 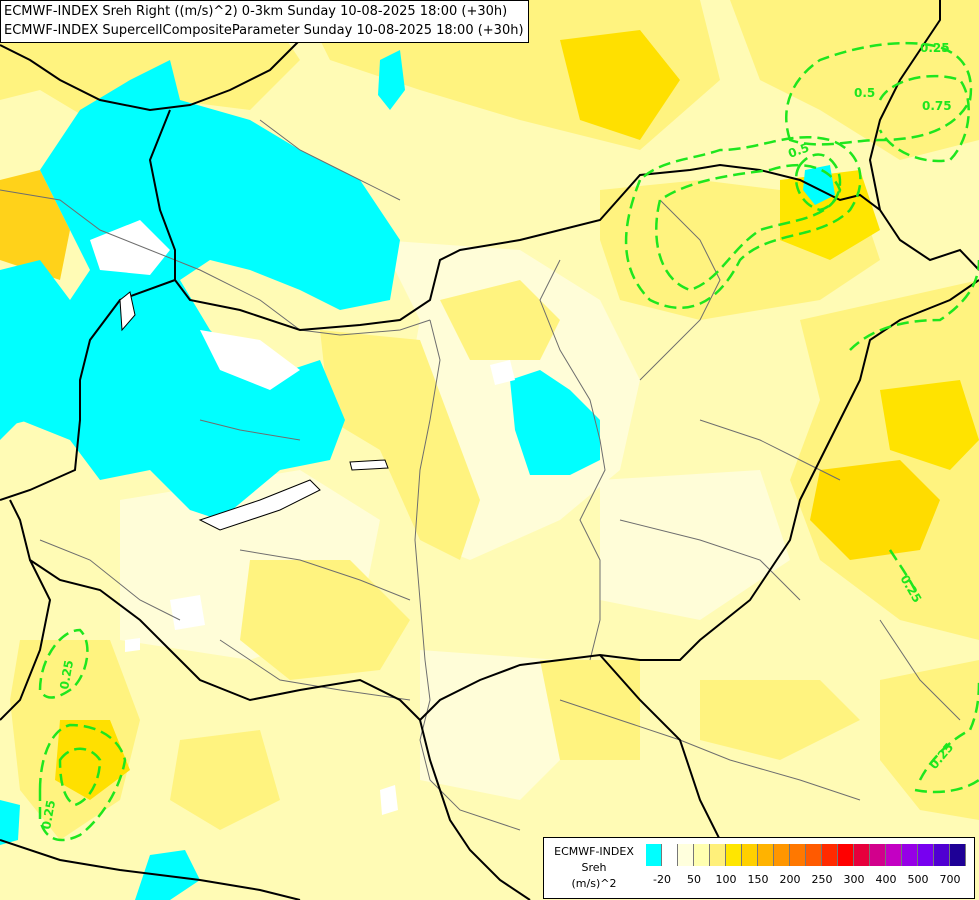 I want to click on legend-model-label: ECMWF-INDEX, so click(x=594, y=851).